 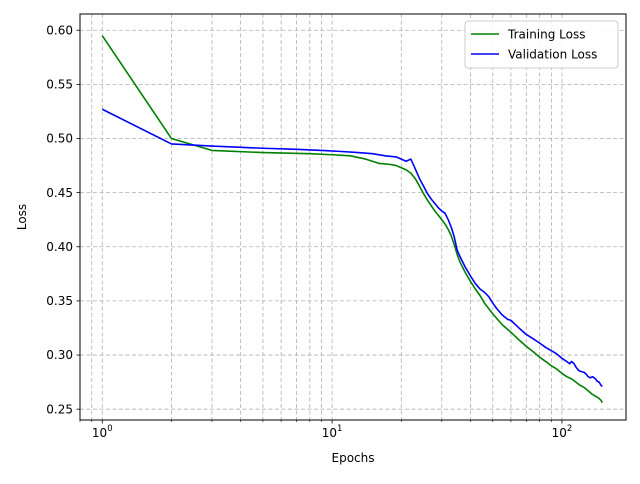 What do you see at coordinates (59, 139) in the screenshot?
I see `y-tick-label: 0.50` at bounding box center [59, 139].